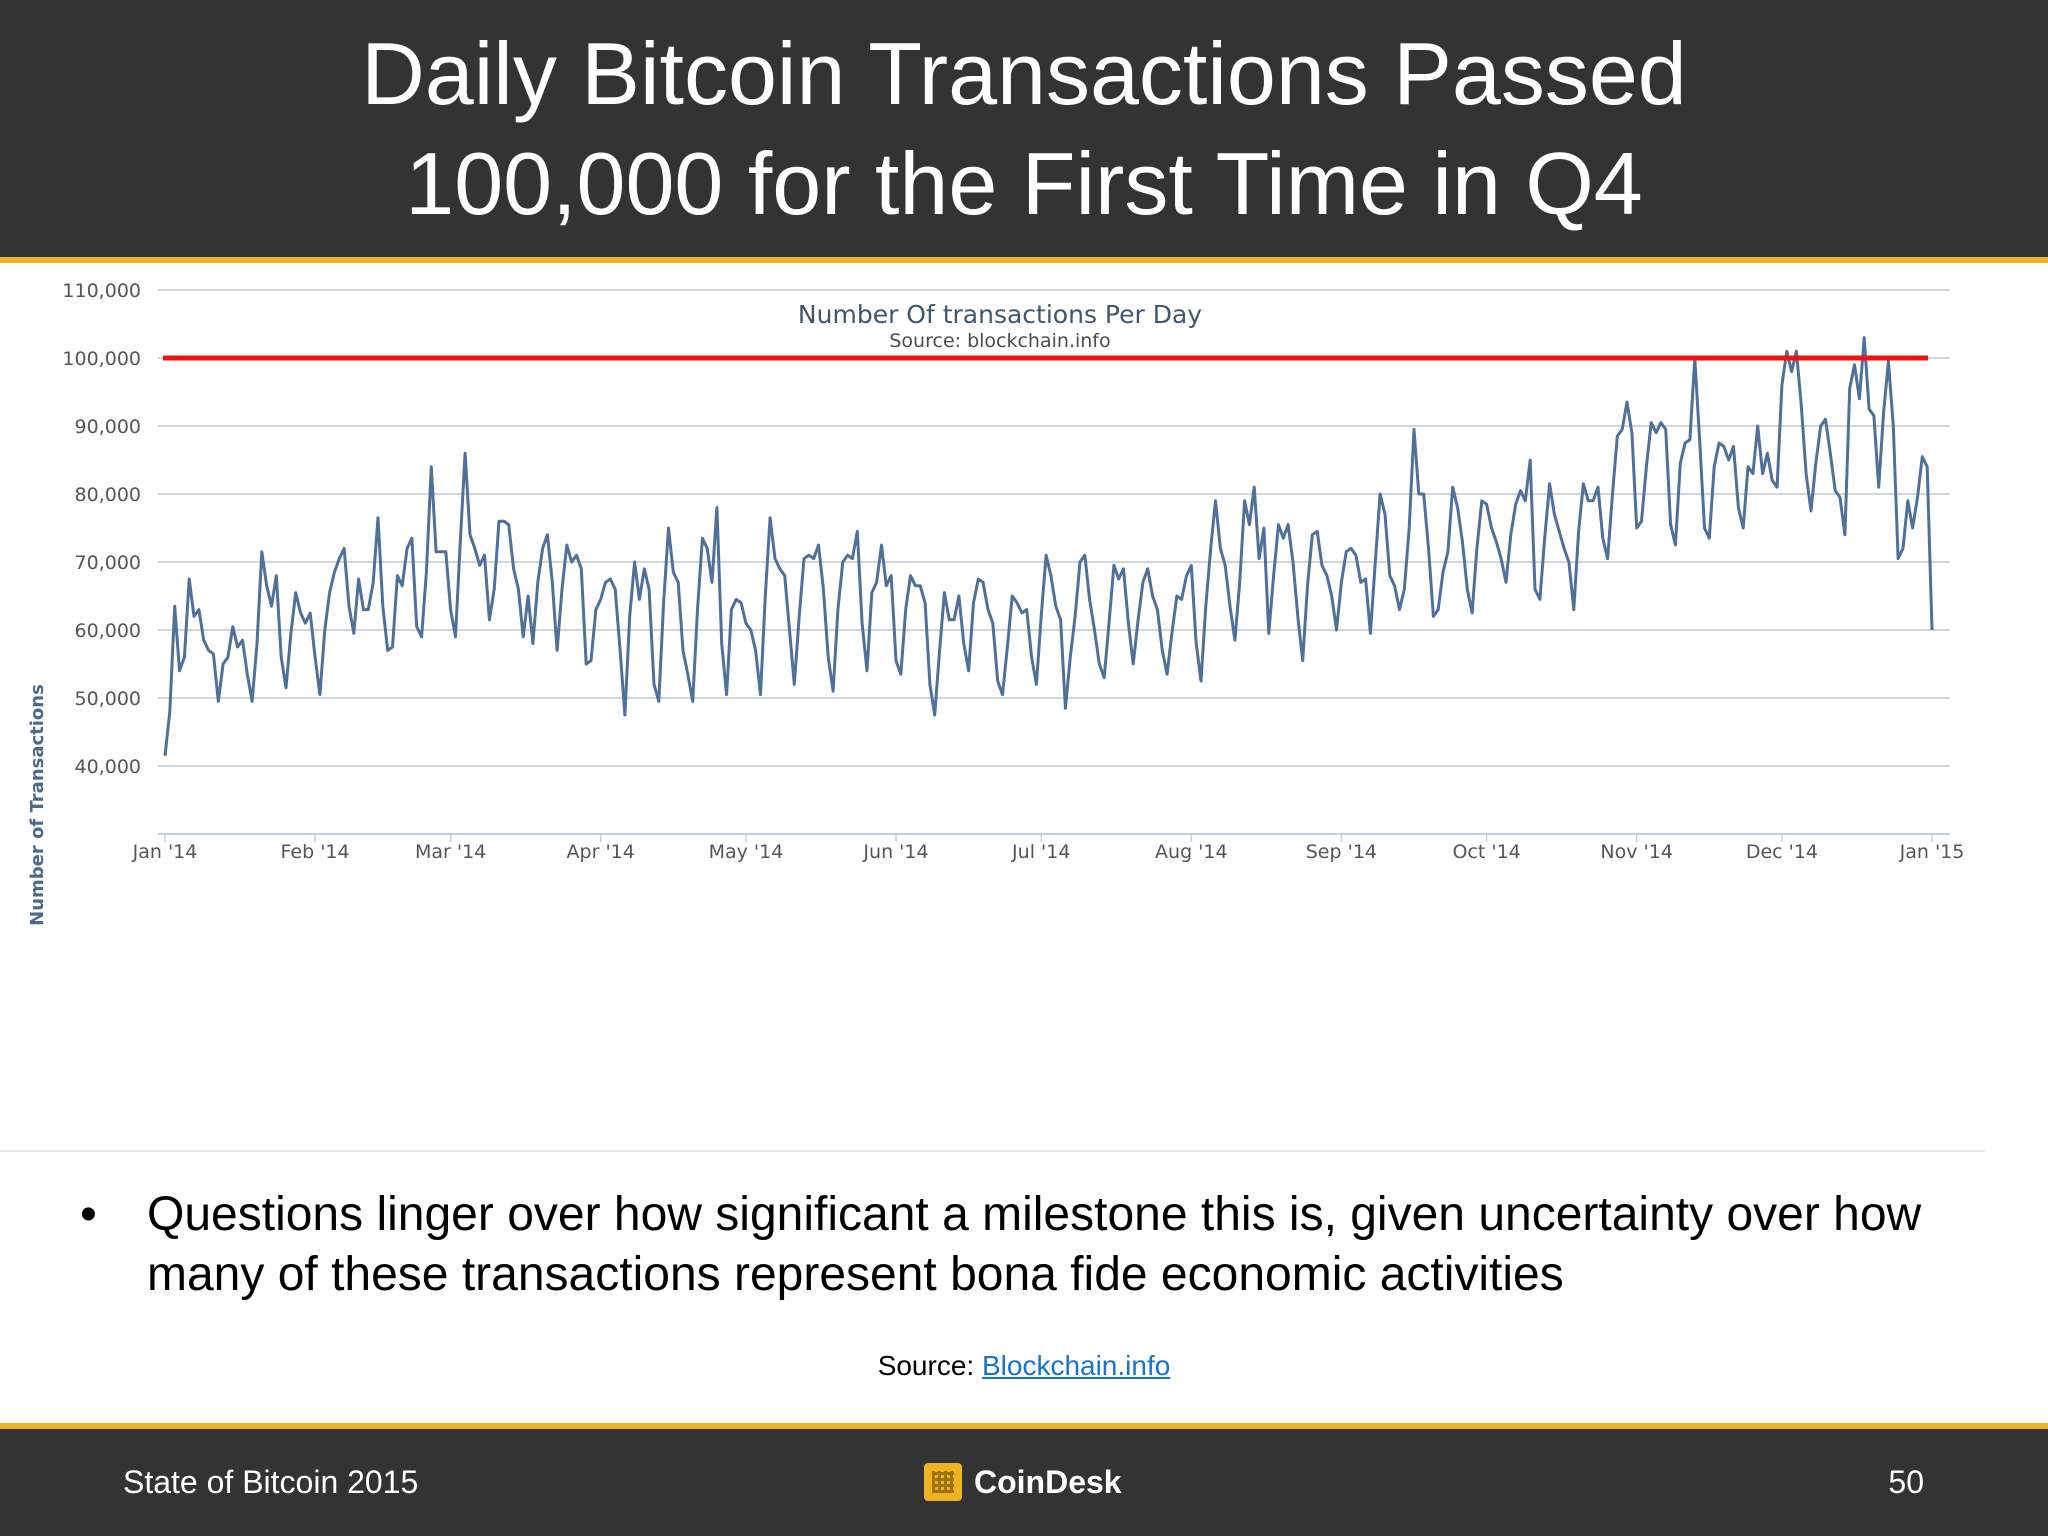 Image resolution: width=2048 pixels, height=1536 pixels. What do you see at coordinates (101, 291) in the screenshot?
I see `y-tick-label: 110,000` at bounding box center [101, 291].